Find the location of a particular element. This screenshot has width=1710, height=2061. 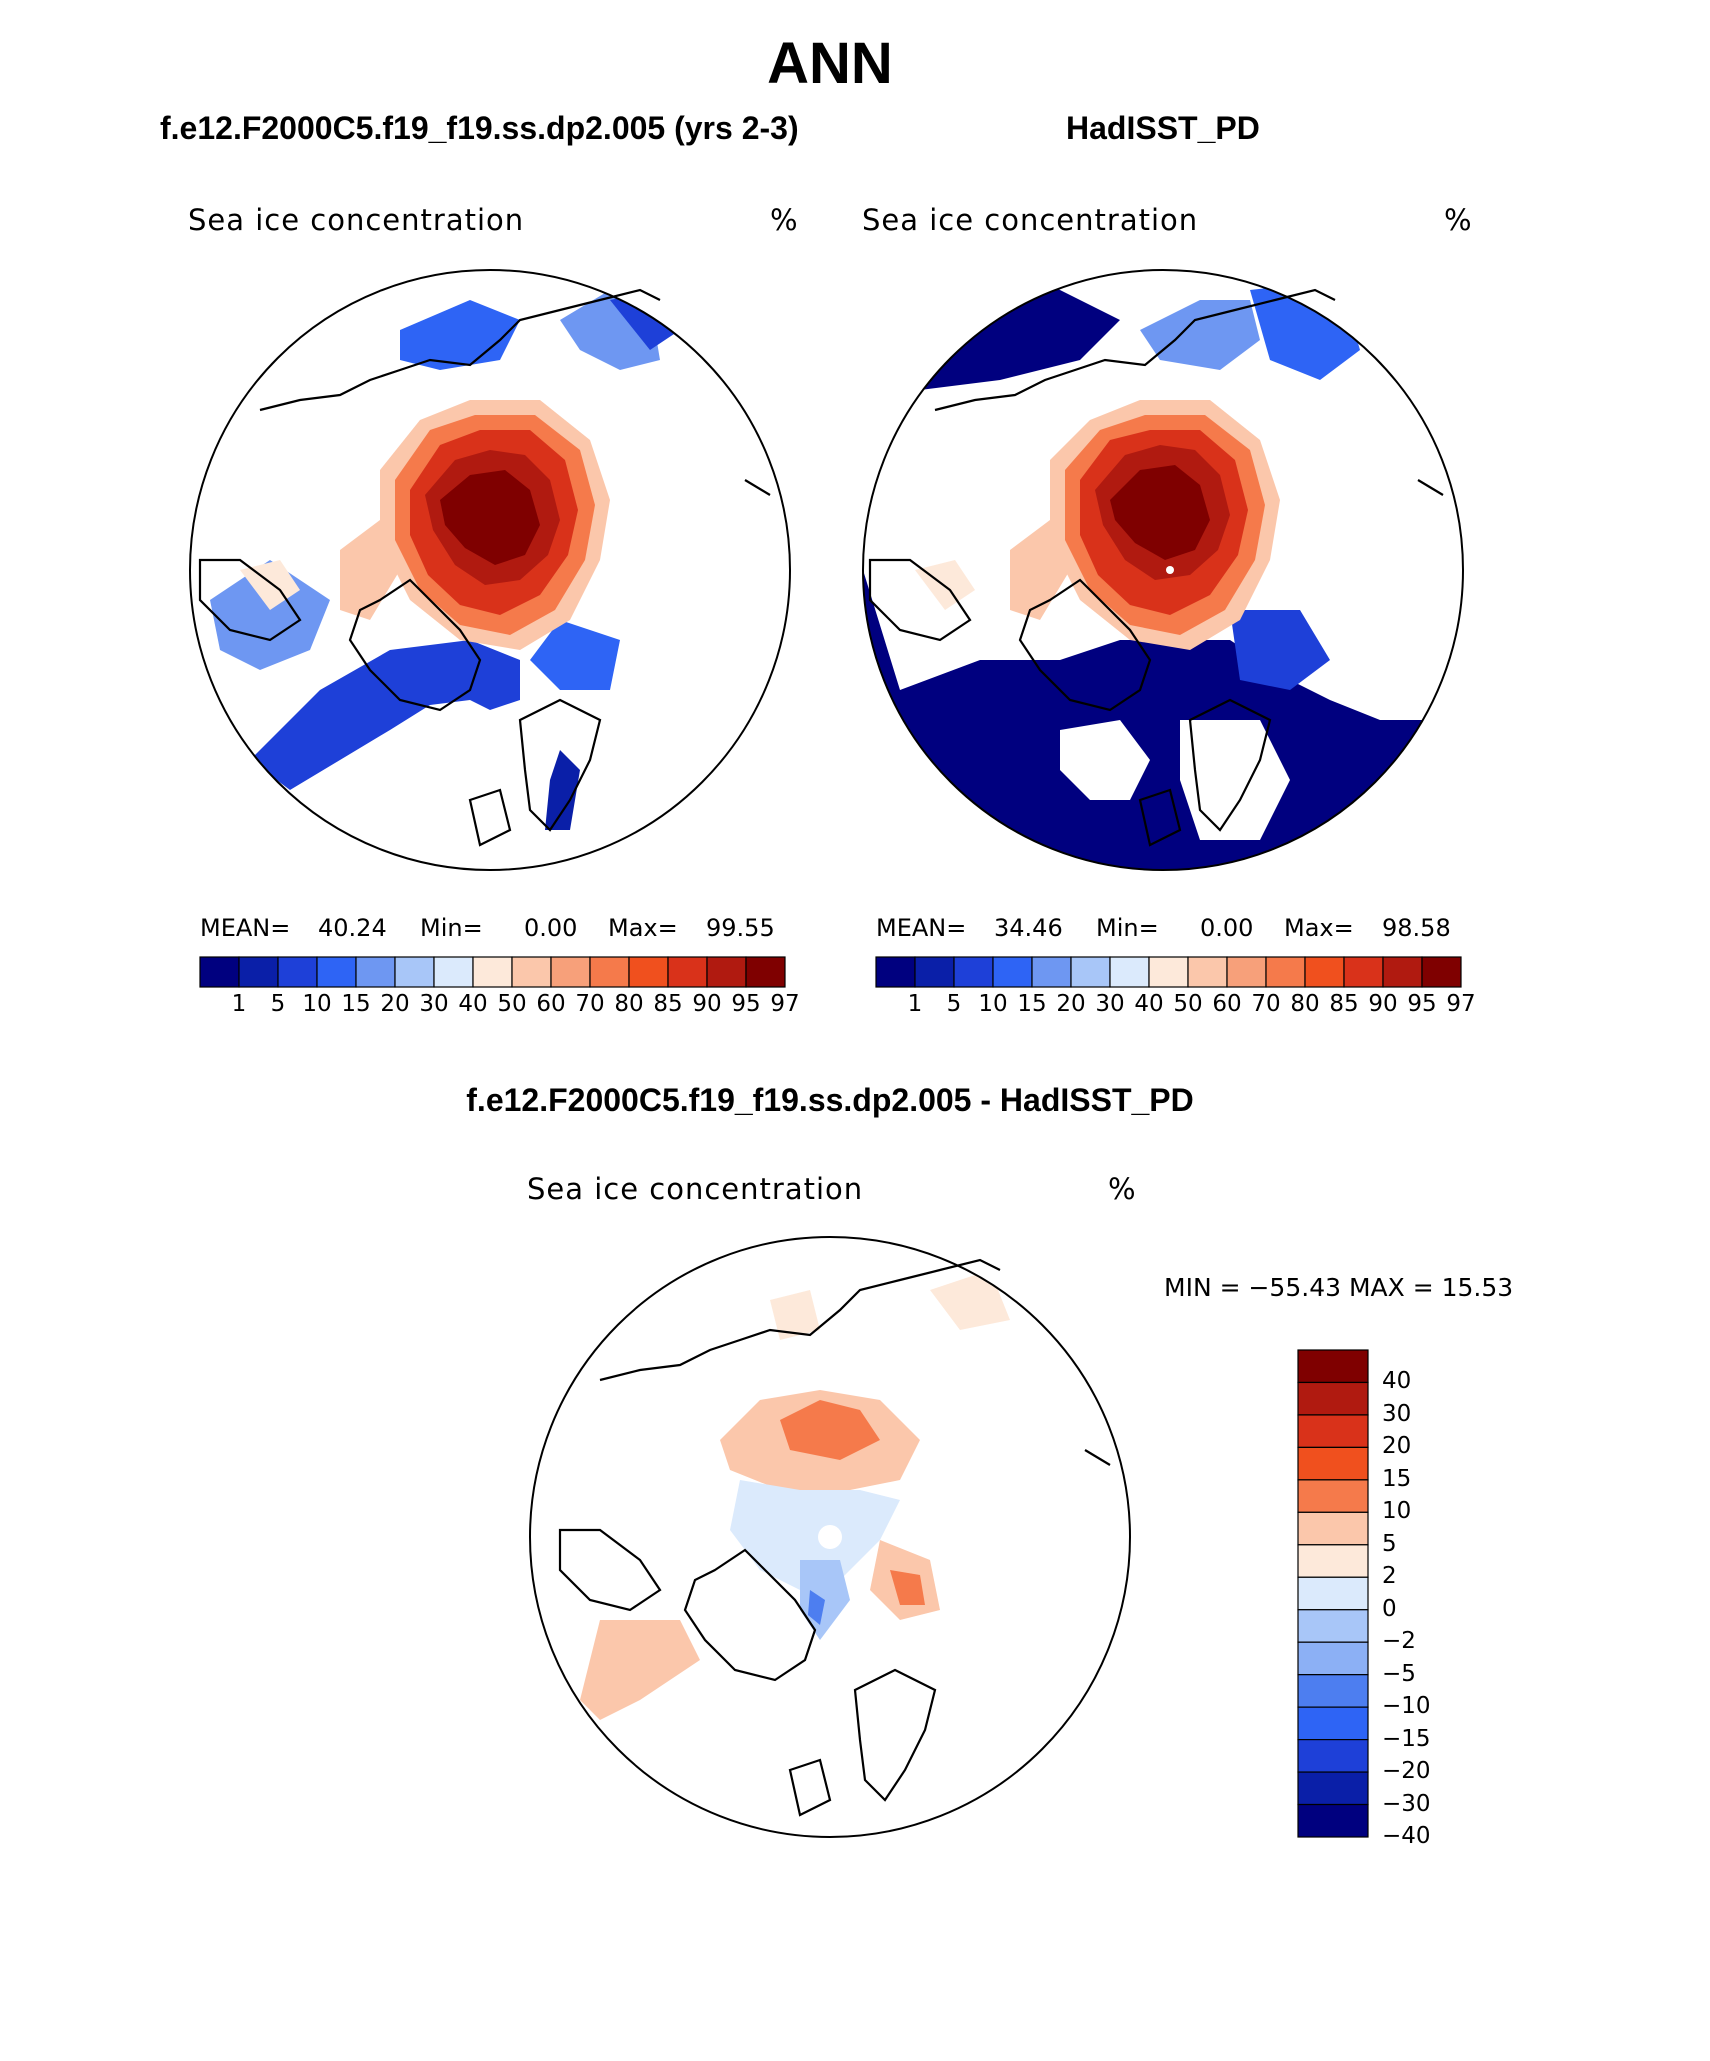

panel2-circle is located at coordinates (1163, 570).